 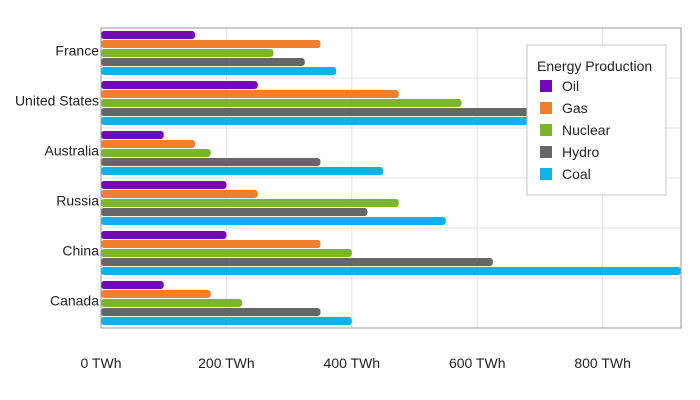 What do you see at coordinates (352, 121) in the screenshot?
I see `bar-united-states-coal` at bounding box center [352, 121].